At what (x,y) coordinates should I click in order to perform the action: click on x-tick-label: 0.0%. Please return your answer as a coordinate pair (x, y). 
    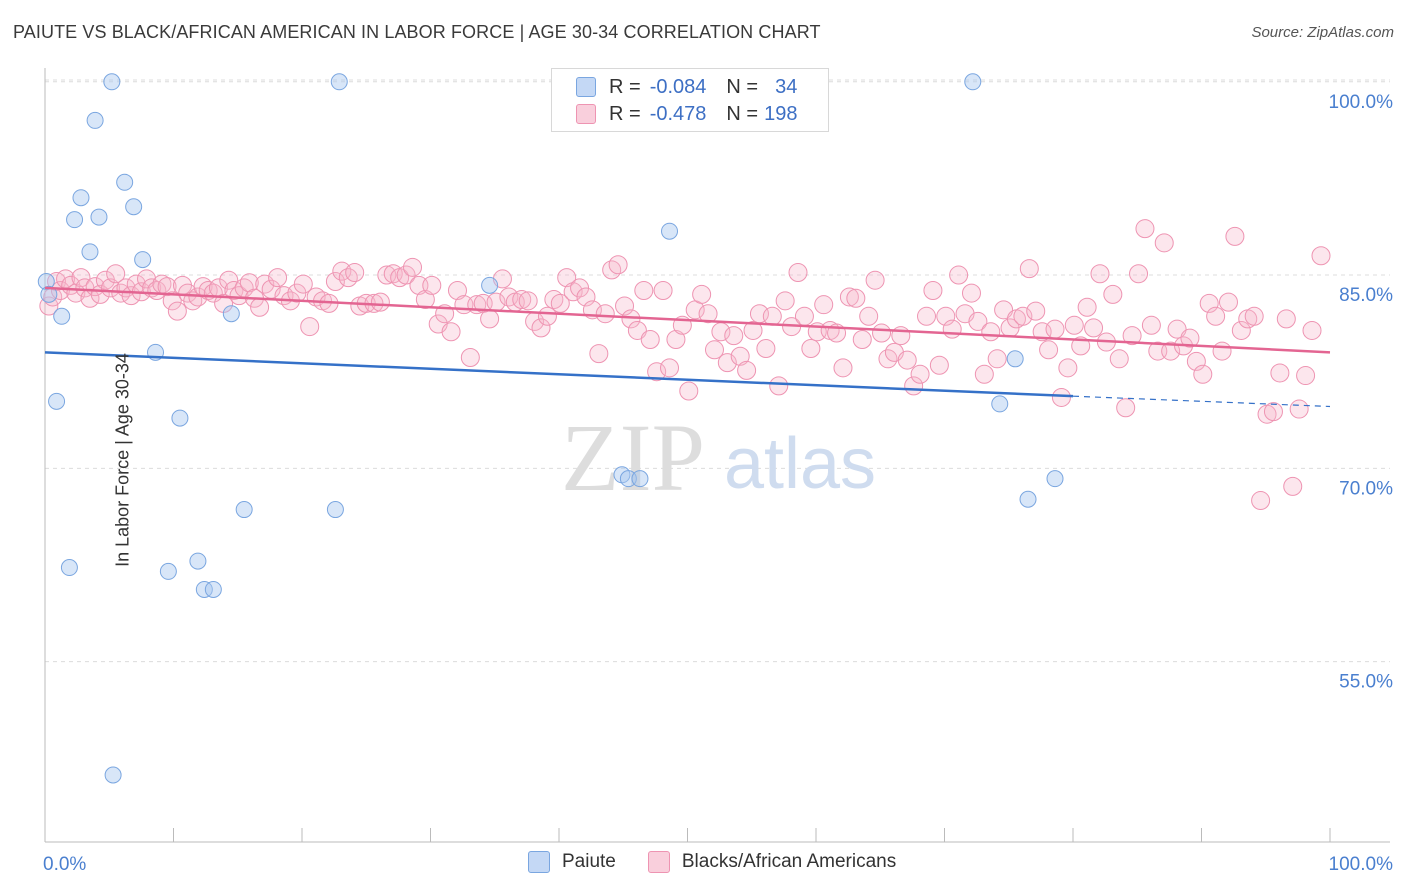
    Looking at the image, I should click on (64, 864).